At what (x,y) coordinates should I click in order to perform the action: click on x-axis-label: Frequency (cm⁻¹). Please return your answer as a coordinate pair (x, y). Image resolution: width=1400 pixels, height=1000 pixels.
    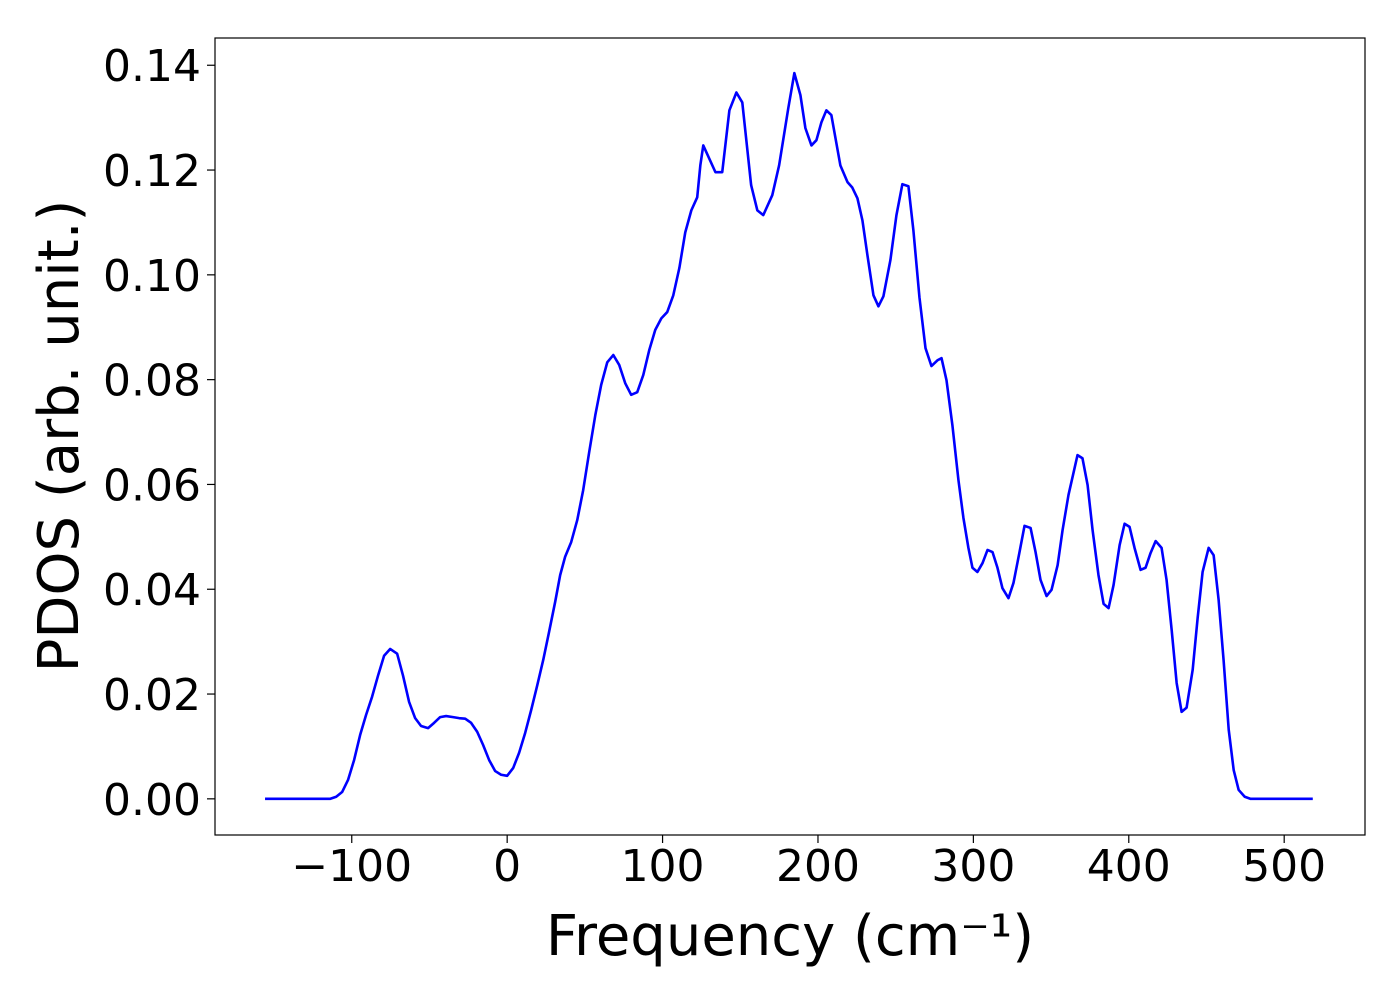
    Looking at the image, I should click on (790, 936).